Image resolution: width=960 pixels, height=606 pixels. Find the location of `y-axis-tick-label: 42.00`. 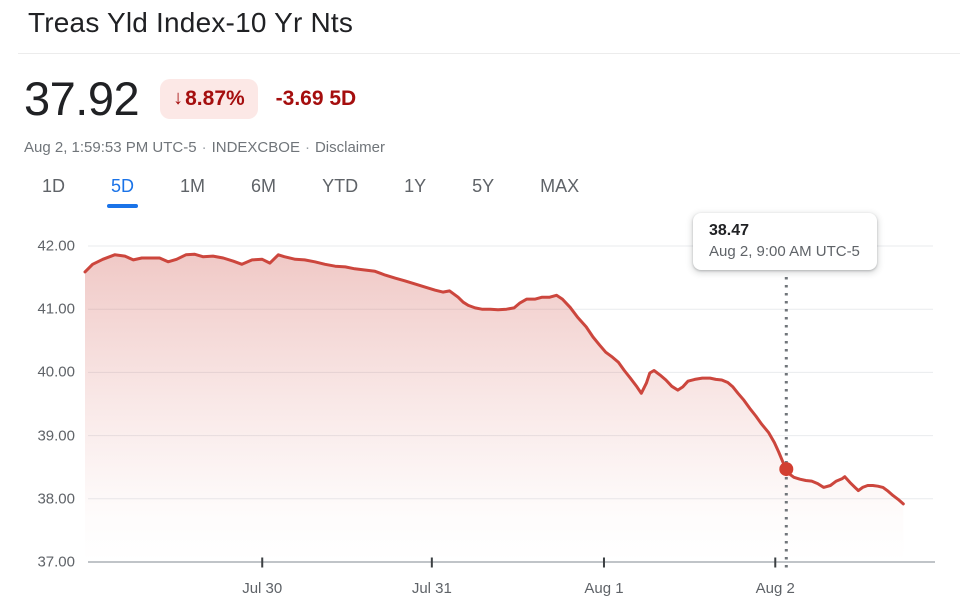

y-axis-tick-label: 42.00 is located at coordinates (56, 246).